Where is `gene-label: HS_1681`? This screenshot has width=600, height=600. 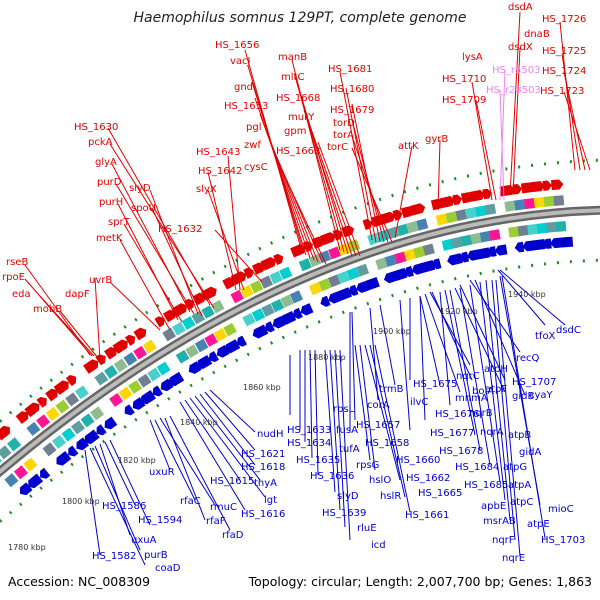
gene-label: HS_1681 is located at coordinates (350, 69).